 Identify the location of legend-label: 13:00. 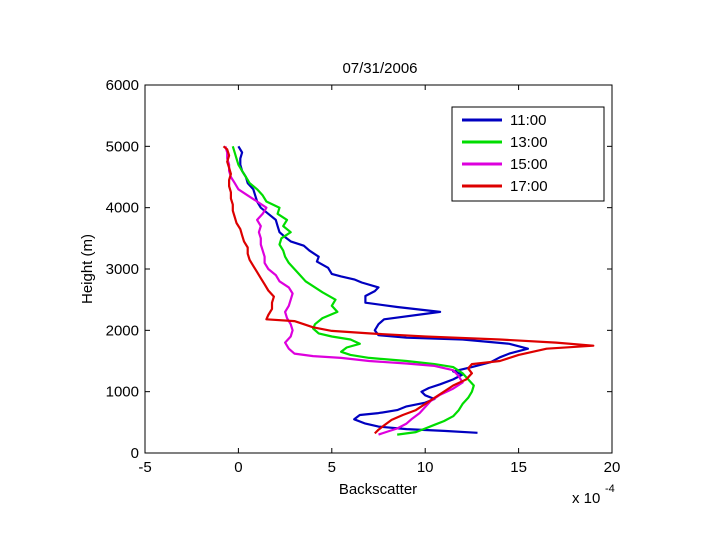
(529, 142).